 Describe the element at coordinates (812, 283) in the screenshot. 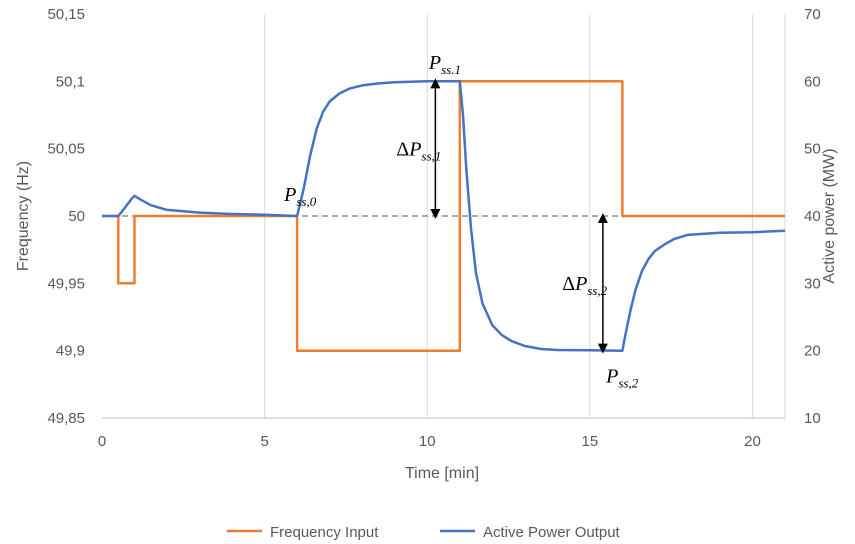

I see `right-tick-label: 30` at that location.